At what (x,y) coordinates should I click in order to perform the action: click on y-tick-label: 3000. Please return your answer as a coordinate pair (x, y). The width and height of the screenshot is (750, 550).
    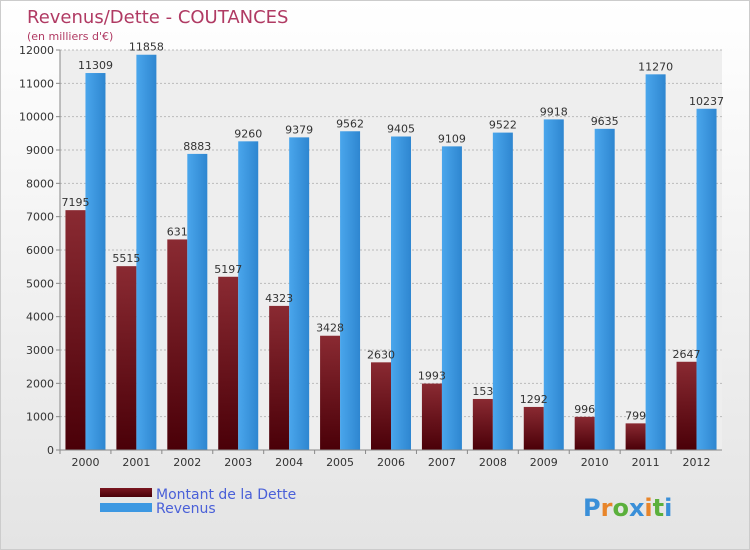
    Looking at the image, I should click on (40, 350).